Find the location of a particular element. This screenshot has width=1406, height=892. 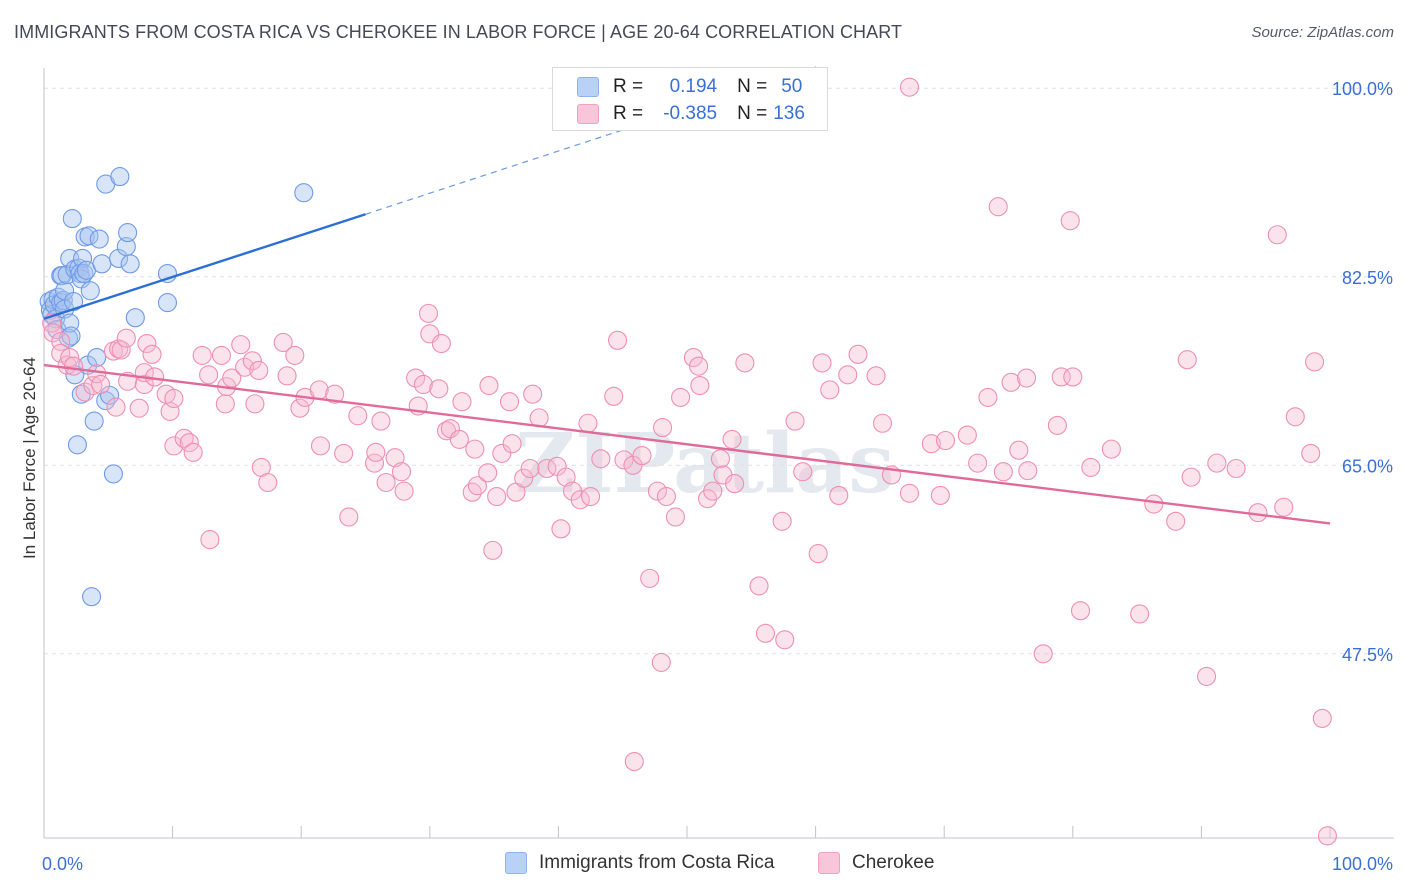

y-tick-label: 100.0% is located at coordinates (1362, 89).